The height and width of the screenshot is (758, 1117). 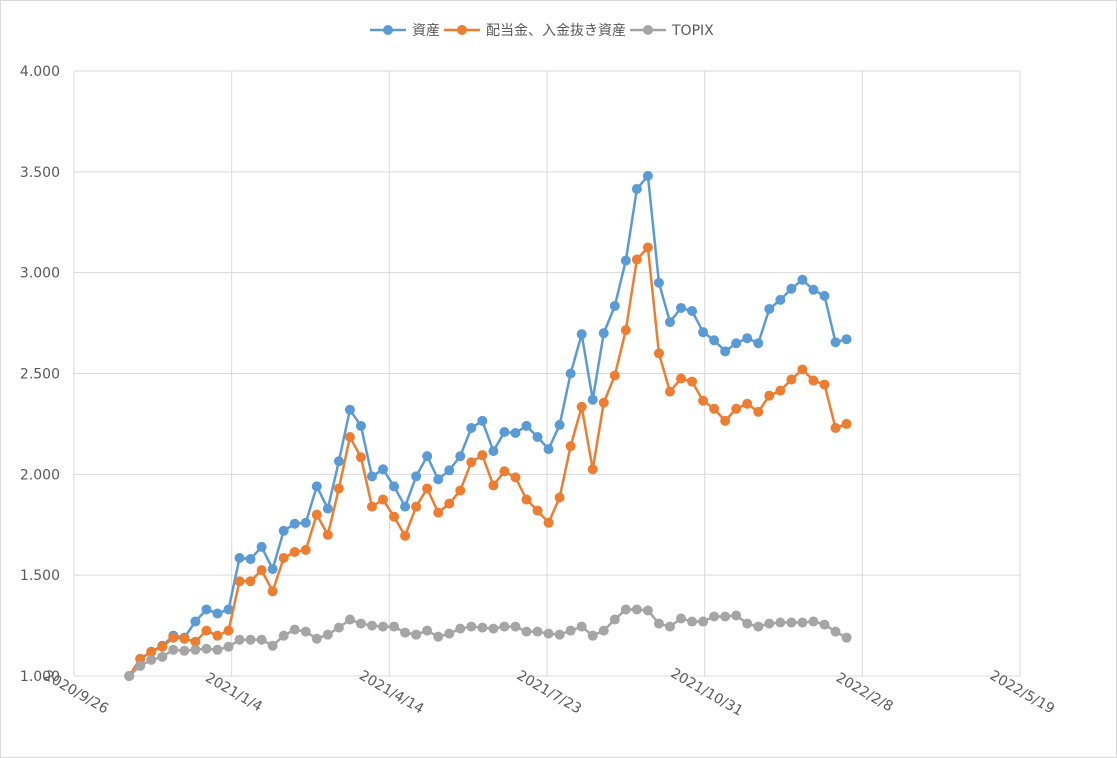 What do you see at coordinates (40, 173) in the screenshot?
I see `y-tick-label: 3.500` at bounding box center [40, 173].